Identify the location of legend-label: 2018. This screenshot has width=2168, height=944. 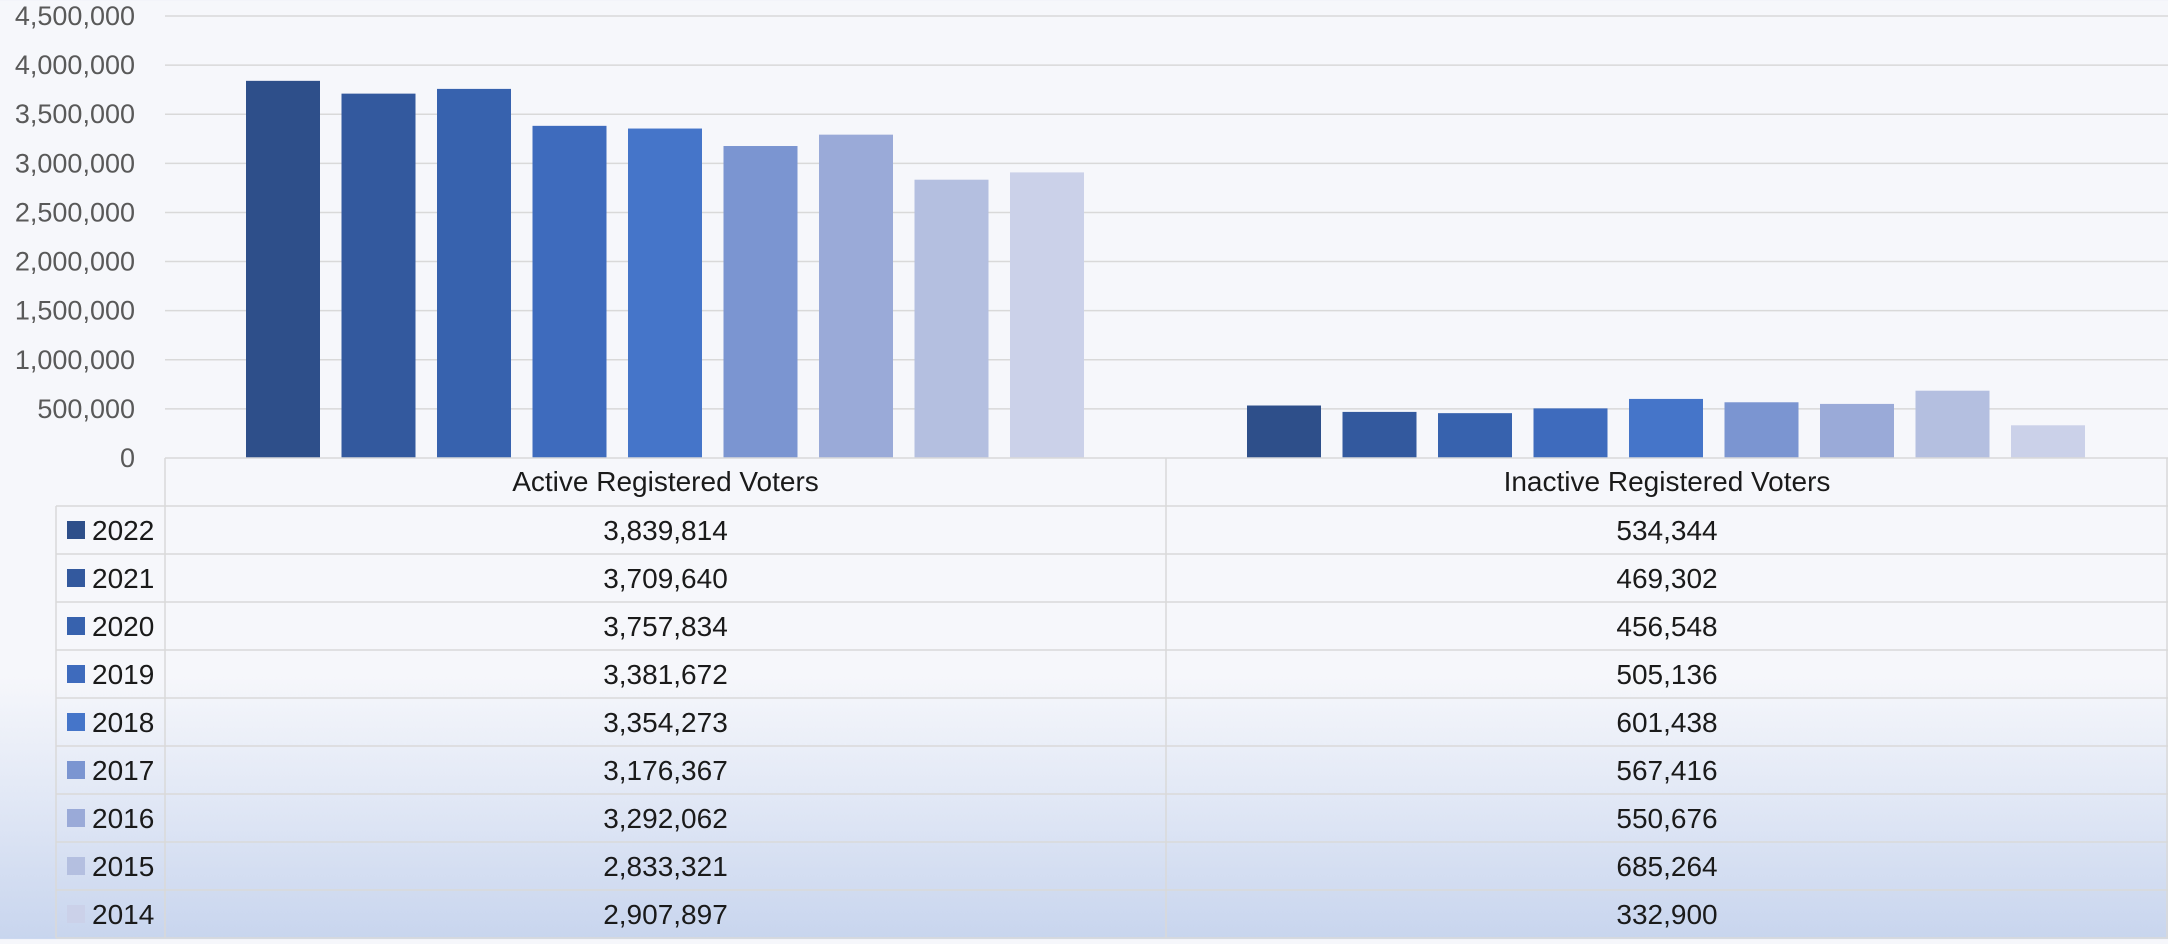
(123, 722).